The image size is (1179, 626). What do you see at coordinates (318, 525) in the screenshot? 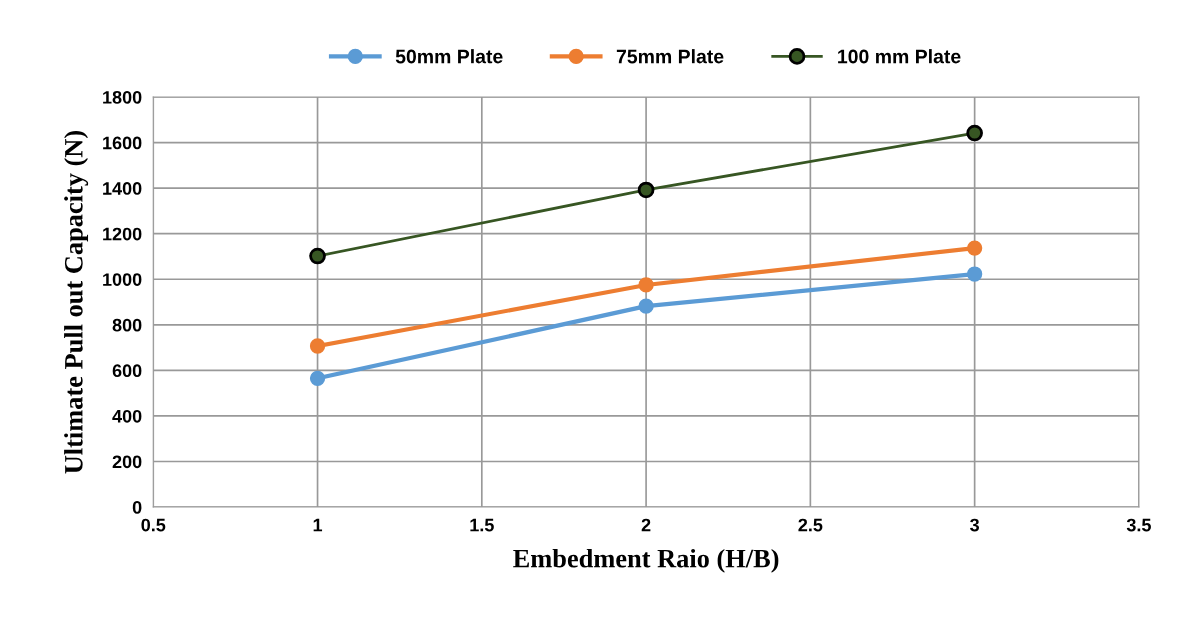
I see `x-tick-label: 1` at bounding box center [318, 525].